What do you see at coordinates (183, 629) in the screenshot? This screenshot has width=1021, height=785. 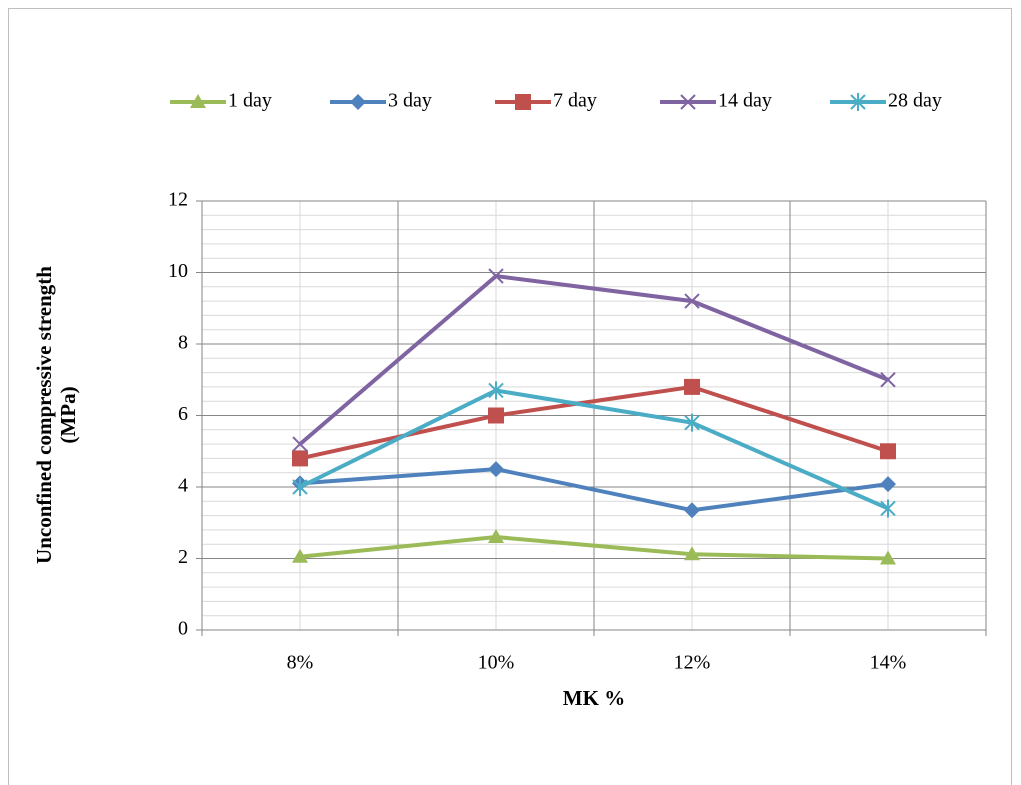 I see `y-tick-label: 0` at bounding box center [183, 629].